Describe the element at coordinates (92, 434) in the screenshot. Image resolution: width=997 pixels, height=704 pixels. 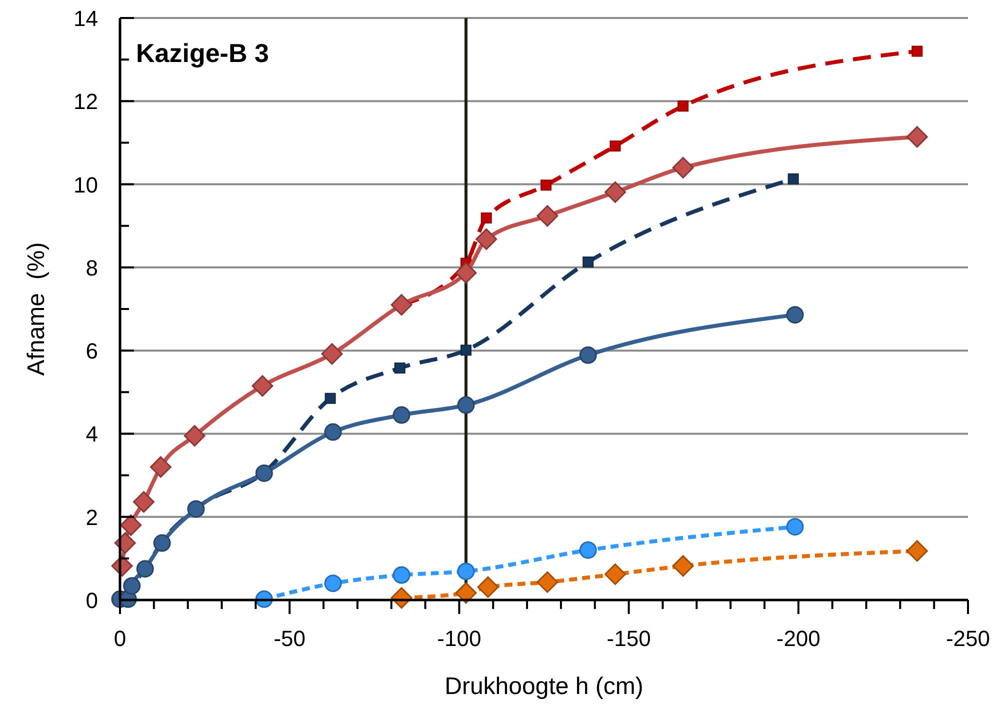
I see `y-tick-label: 4` at that location.